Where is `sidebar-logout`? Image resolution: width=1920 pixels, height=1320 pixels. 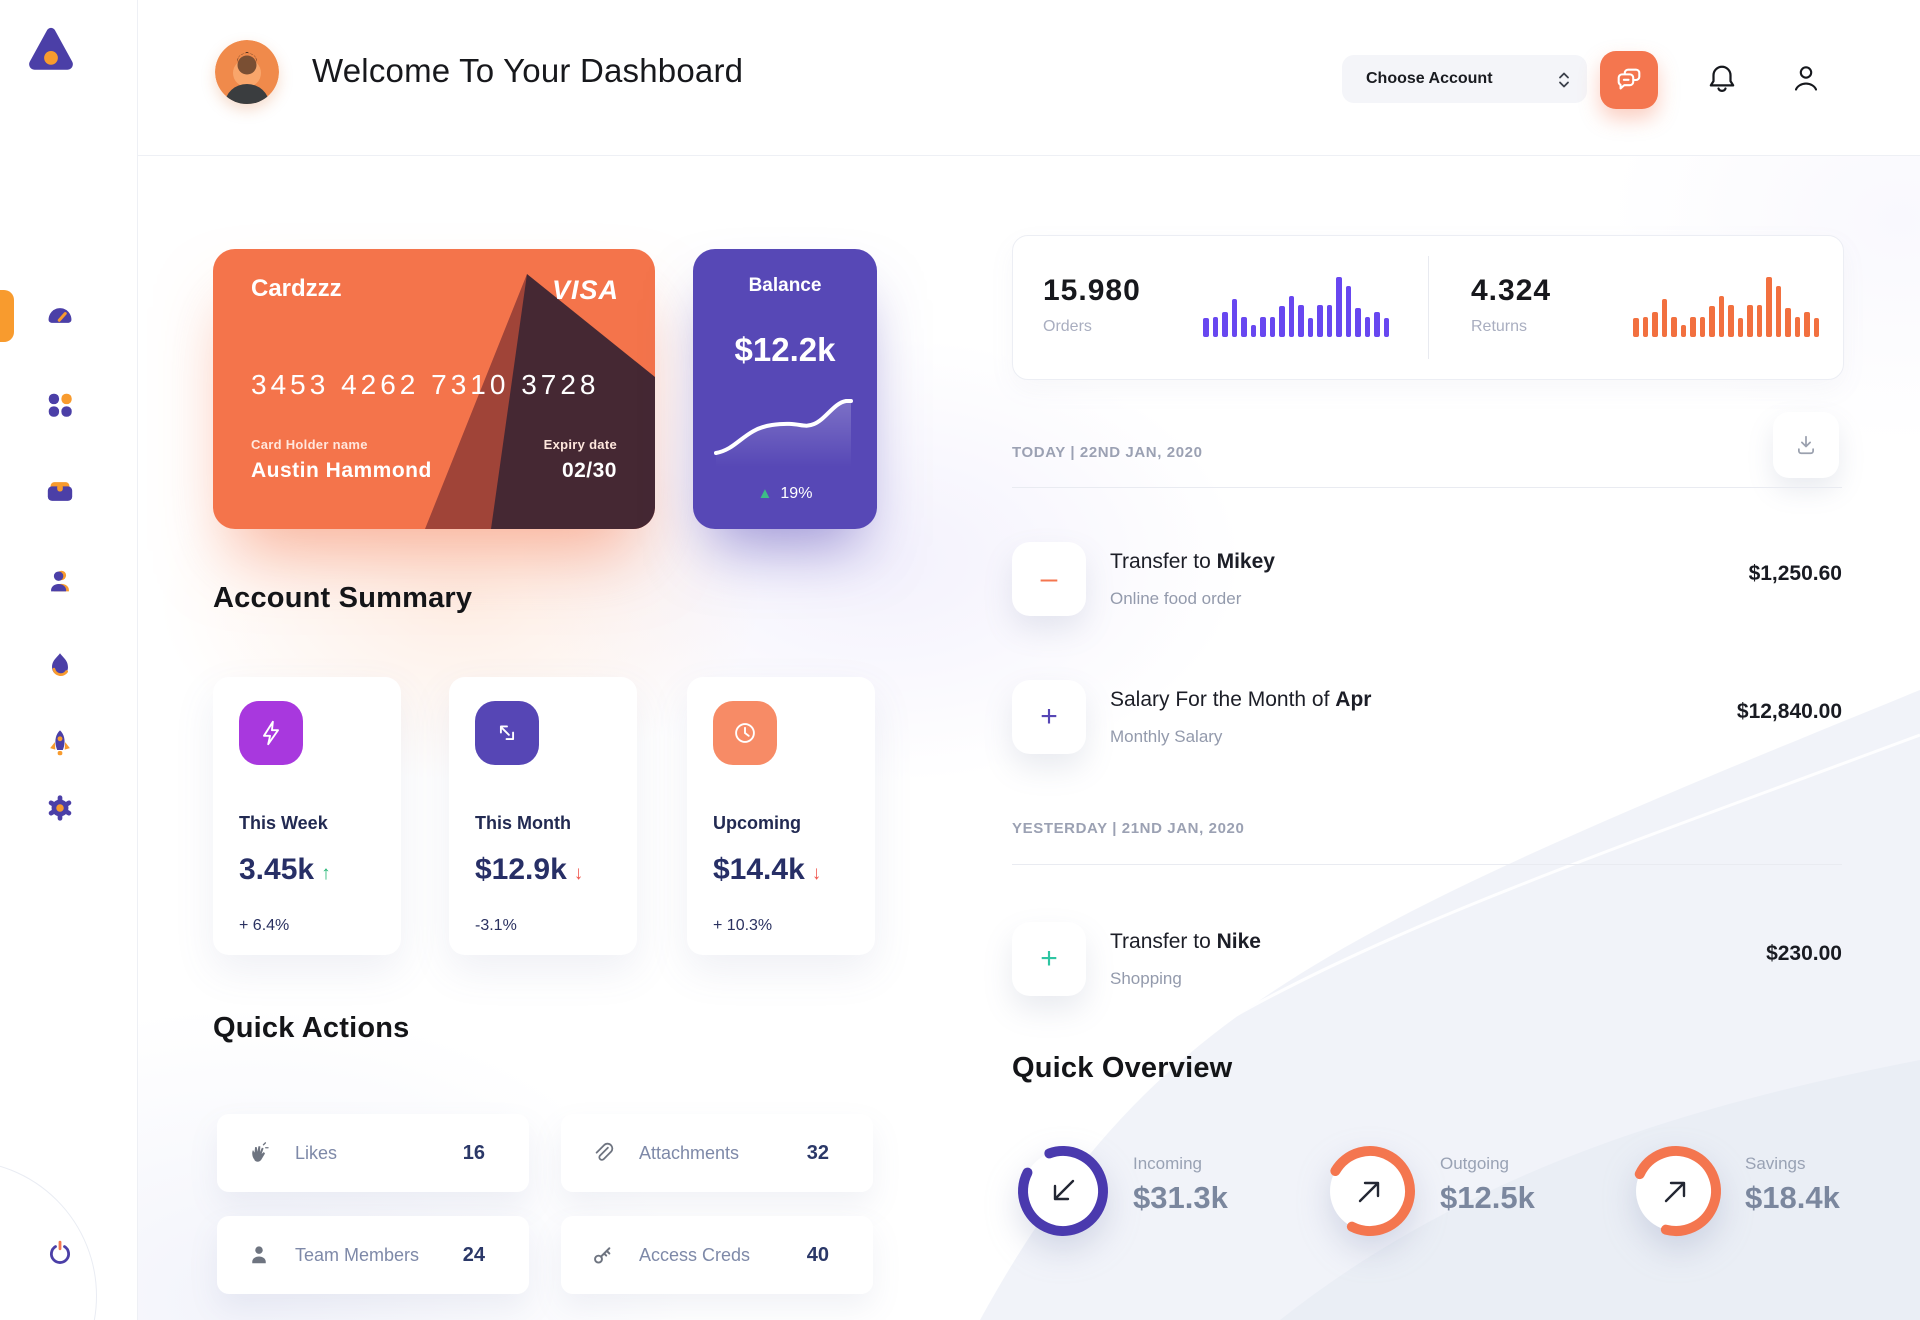
sidebar-logout is located at coordinates (60, 1252).